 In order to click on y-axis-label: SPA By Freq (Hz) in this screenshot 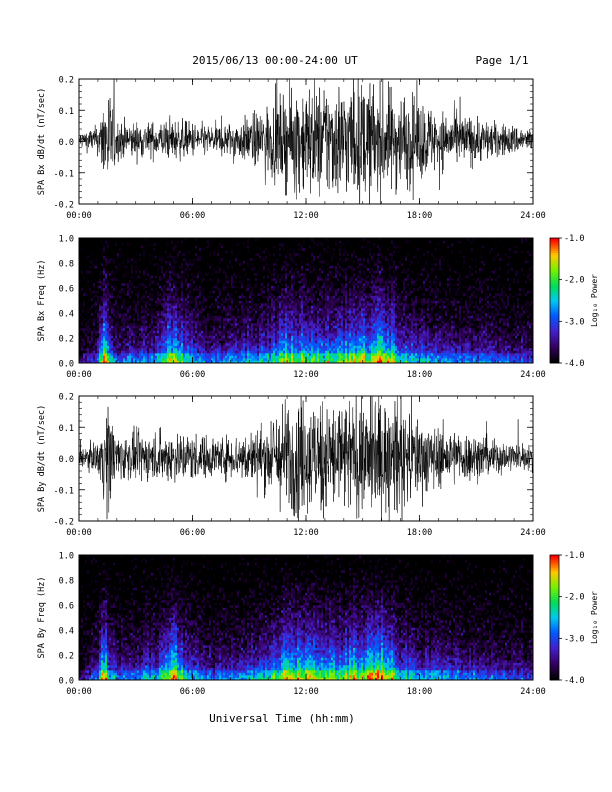, I will do `click(42, 618)`.